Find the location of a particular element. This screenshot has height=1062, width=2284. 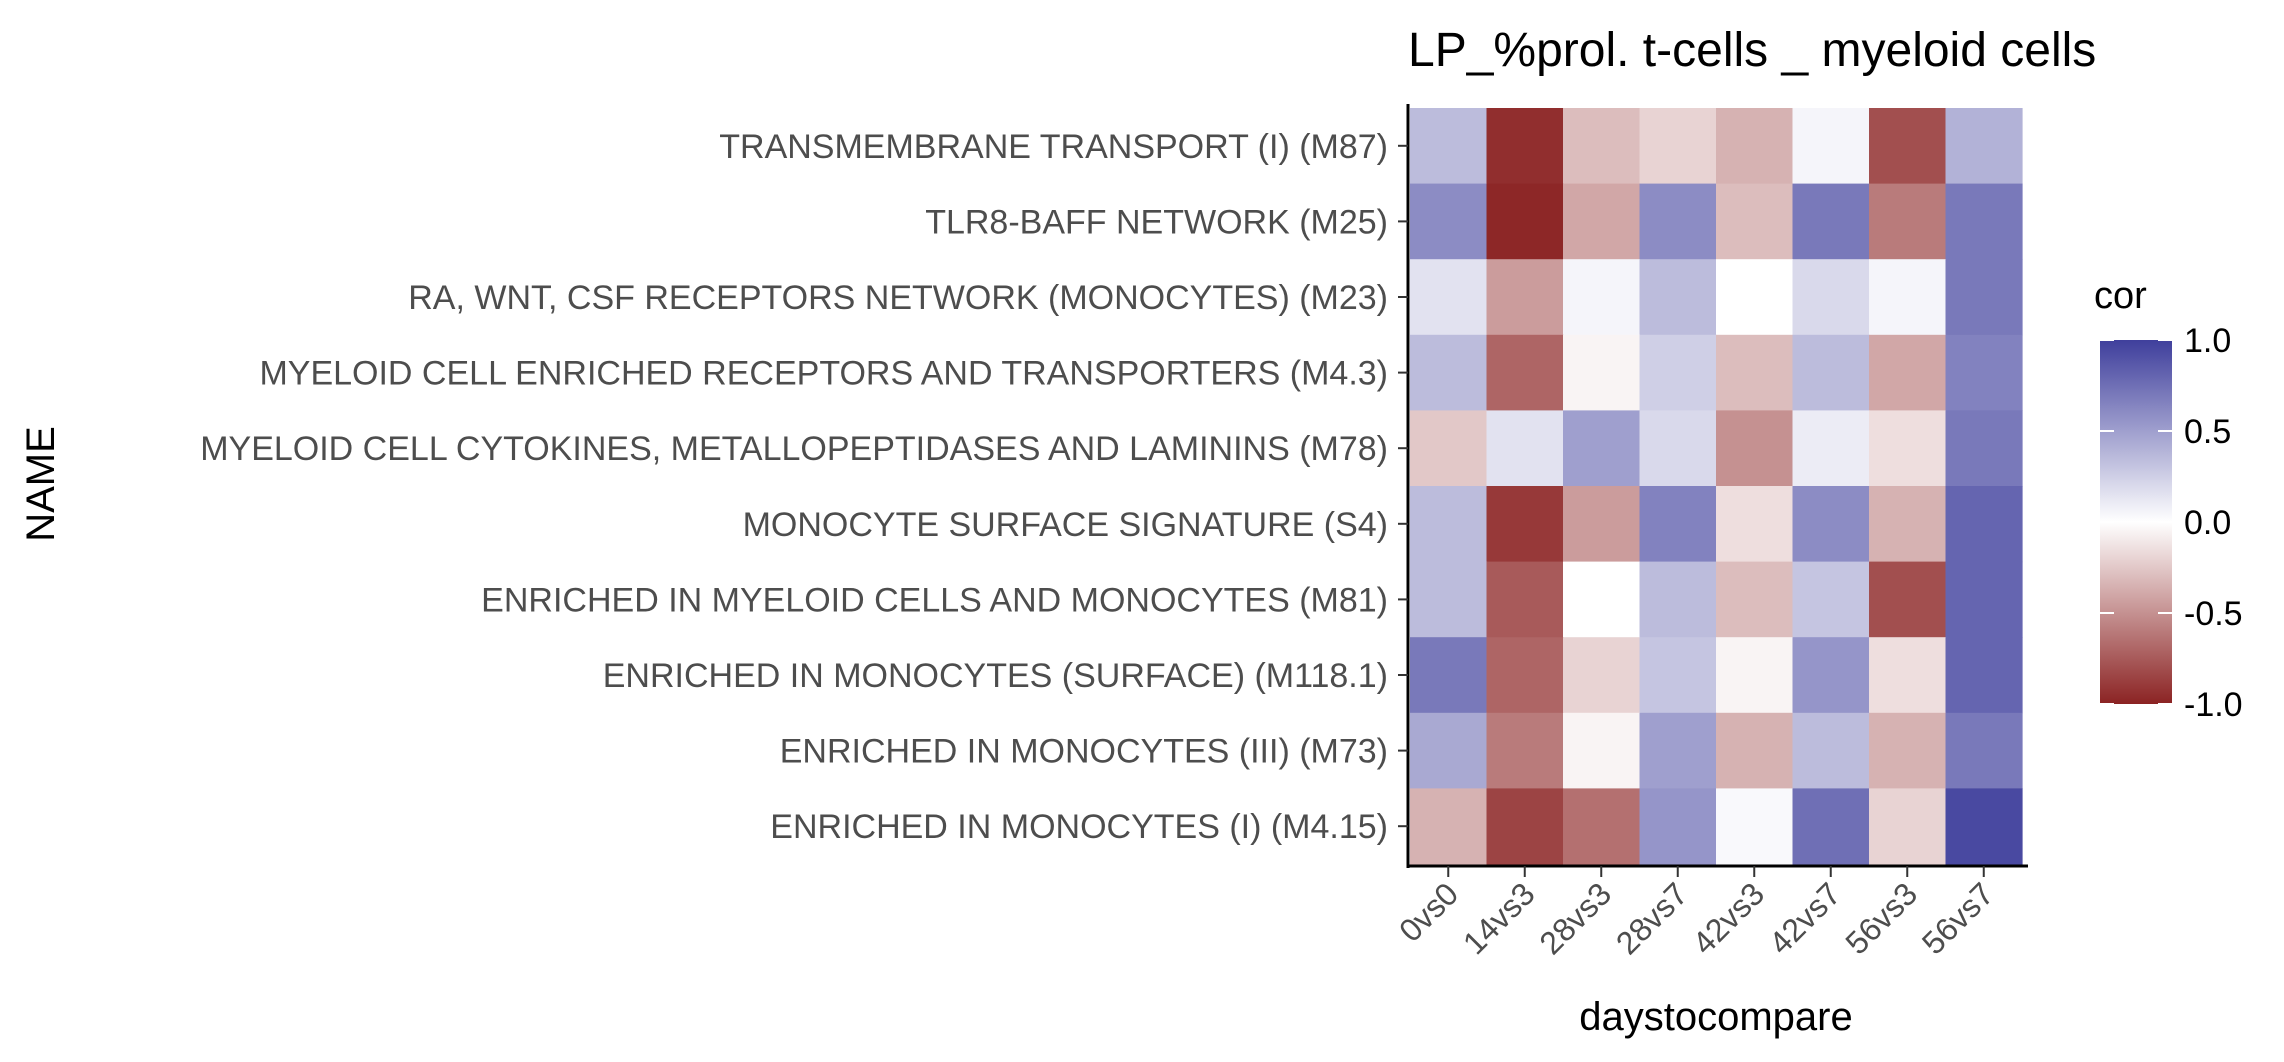

x-tick-label: 28vs3 is located at coordinates (1575, 918).